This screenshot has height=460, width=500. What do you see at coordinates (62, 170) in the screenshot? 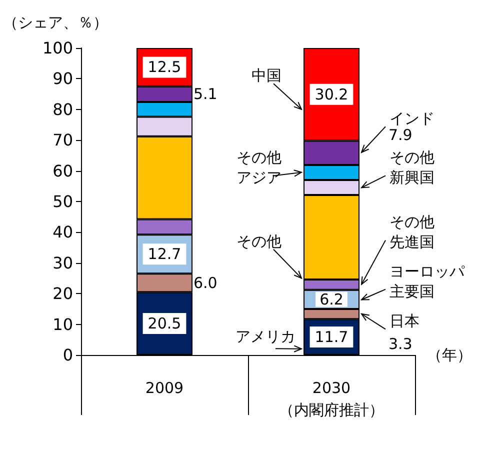
I see `y-tick-label: 60` at bounding box center [62, 170].